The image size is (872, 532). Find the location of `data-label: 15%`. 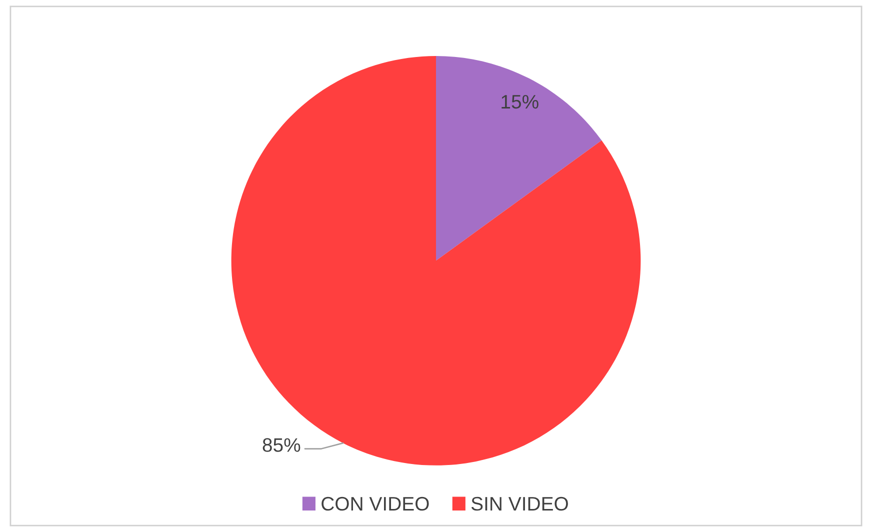

data-label: 15% is located at coordinates (520, 101).